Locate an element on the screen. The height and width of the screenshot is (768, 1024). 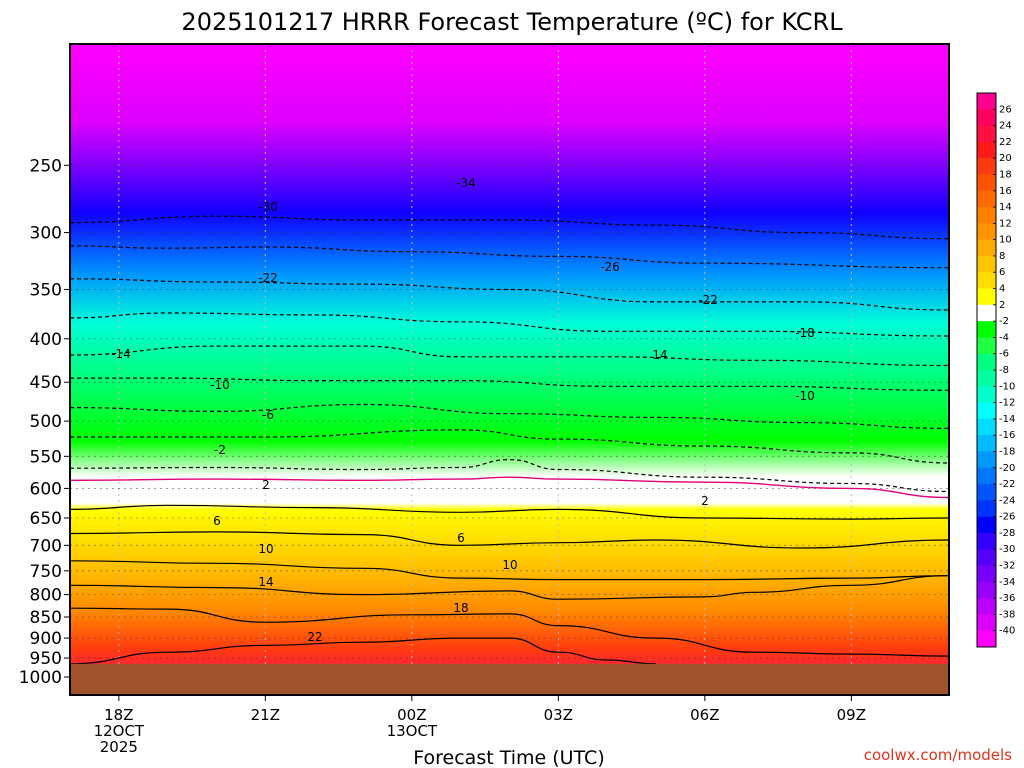
ytick-label-750: 750 is located at coordinates (46, 572).